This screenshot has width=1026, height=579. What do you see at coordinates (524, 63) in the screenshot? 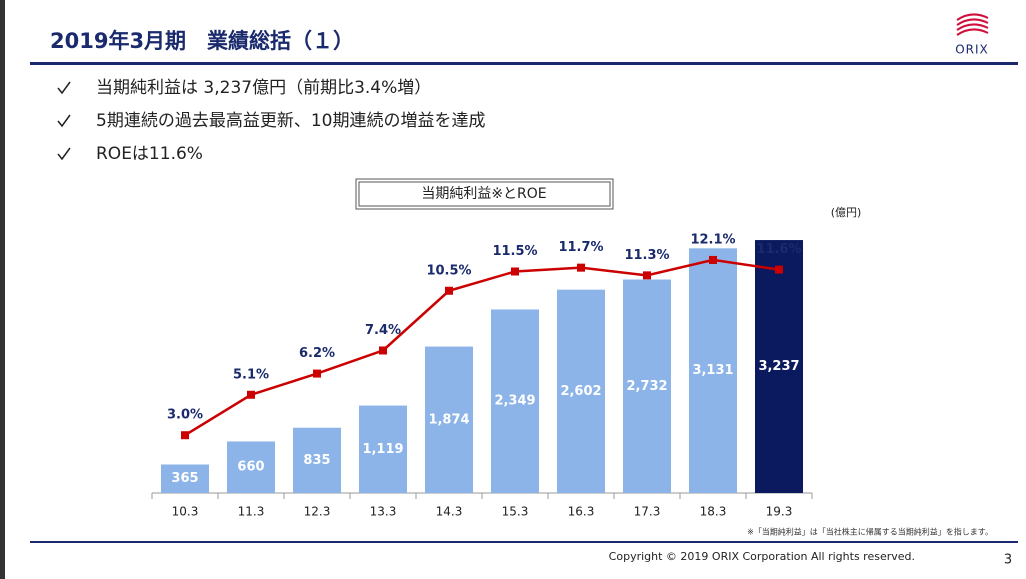
I see `header-rule` at bounding box center [524, 63].